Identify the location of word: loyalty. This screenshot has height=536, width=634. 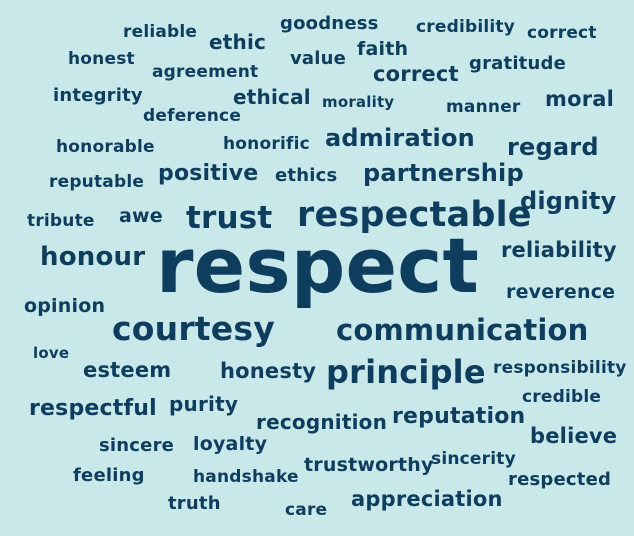
(230, 444).